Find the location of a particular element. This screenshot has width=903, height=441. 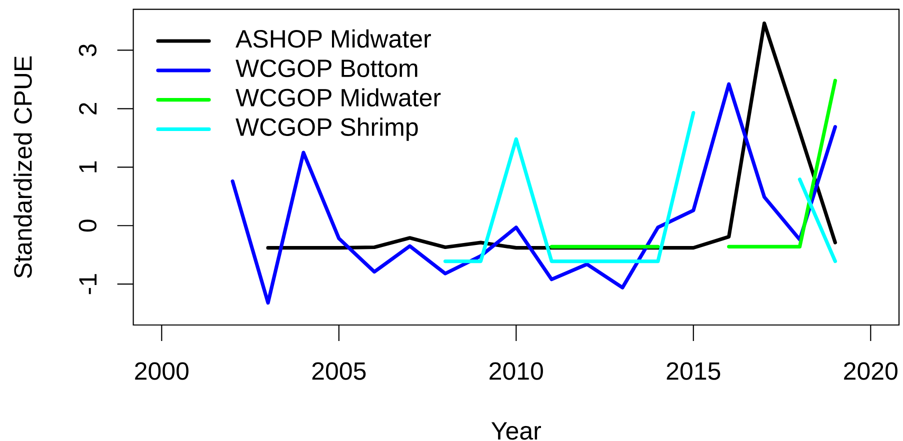

y-tick-label: 1 is located at coordinates (88, 166).